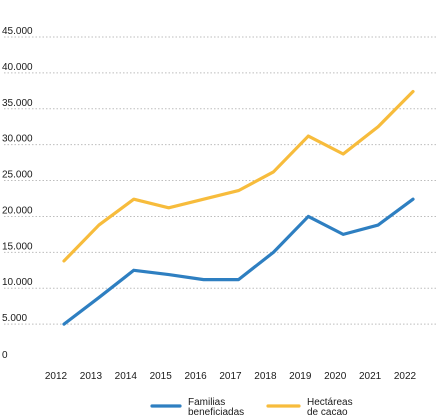  Describe the element at coordinates (17, 67) in the screenshot. I see `y-tick-label-40000: 40.000` at that location.